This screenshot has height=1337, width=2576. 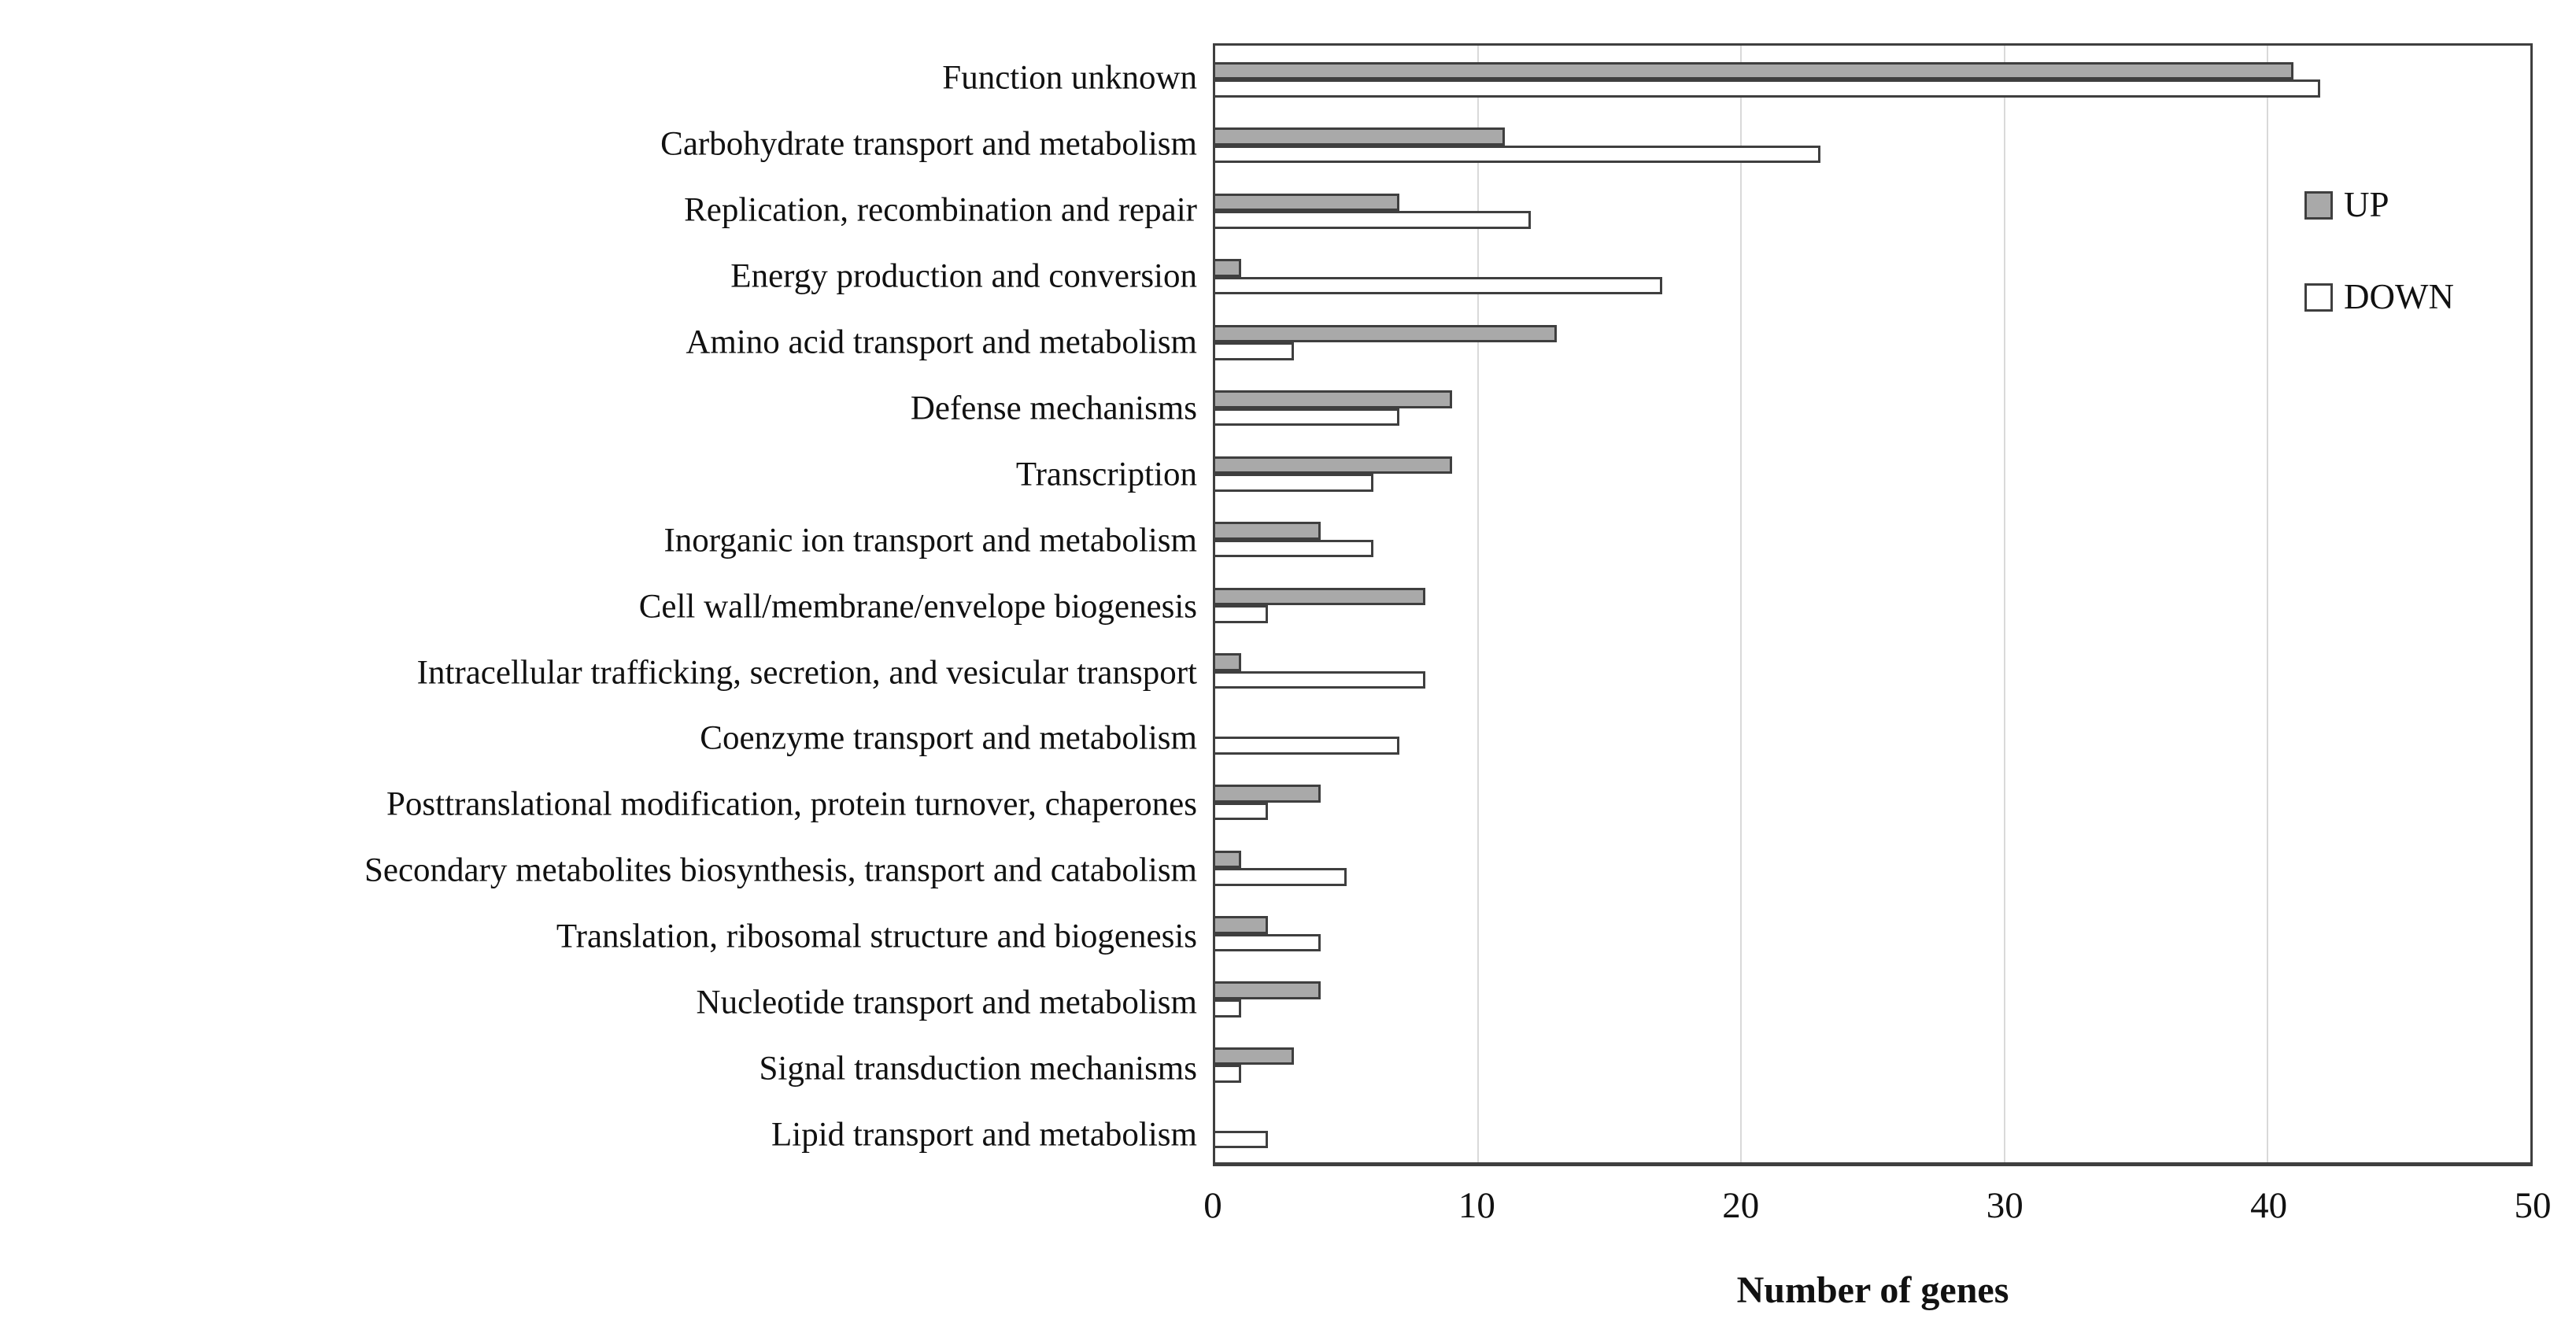 What do you see at coordinates (2366, 204) in the screenshot?
I see `legend-label-up: UP` at bounding box center [2366, 204].